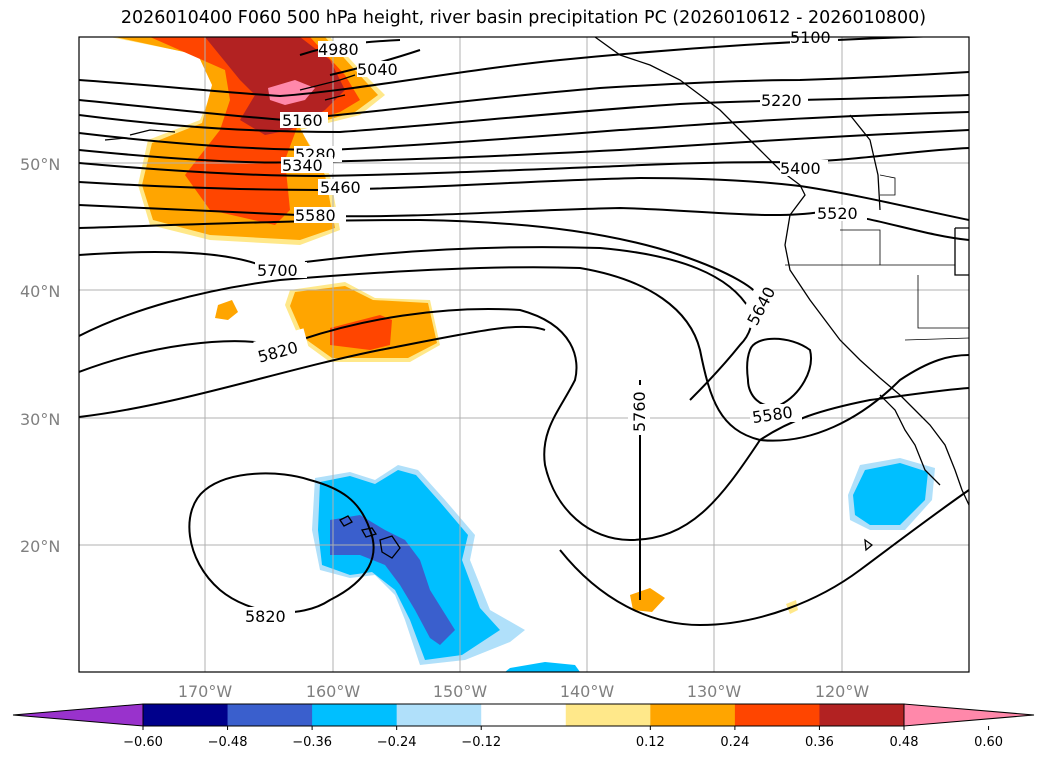 The height and width of the screenshot is (765, 1047). I want to click on contour-label: 5460, so click(340, 187).